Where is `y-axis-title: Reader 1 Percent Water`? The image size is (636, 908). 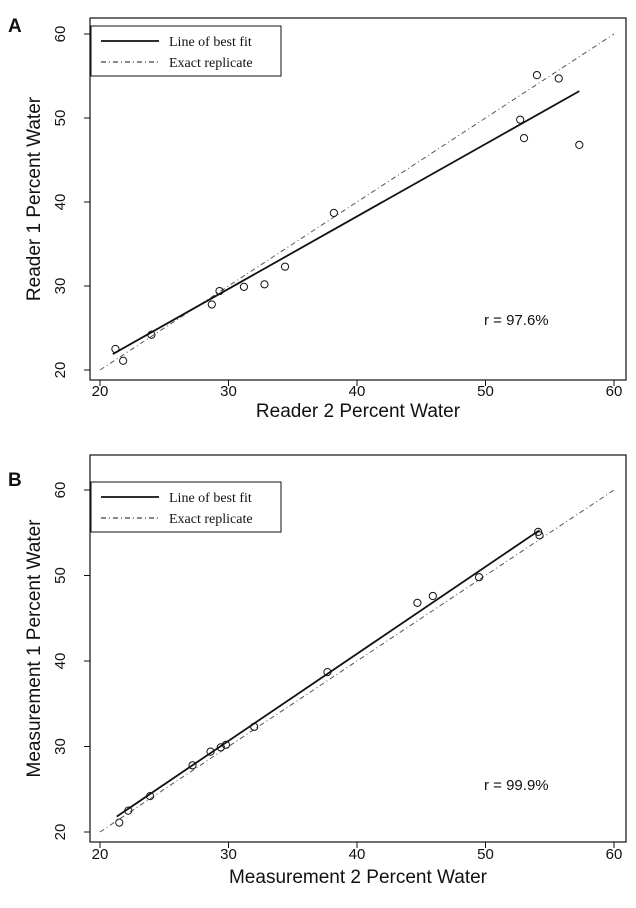 y-axis-title: Reader 1 Percent Water is located at coordinates (34, 198).